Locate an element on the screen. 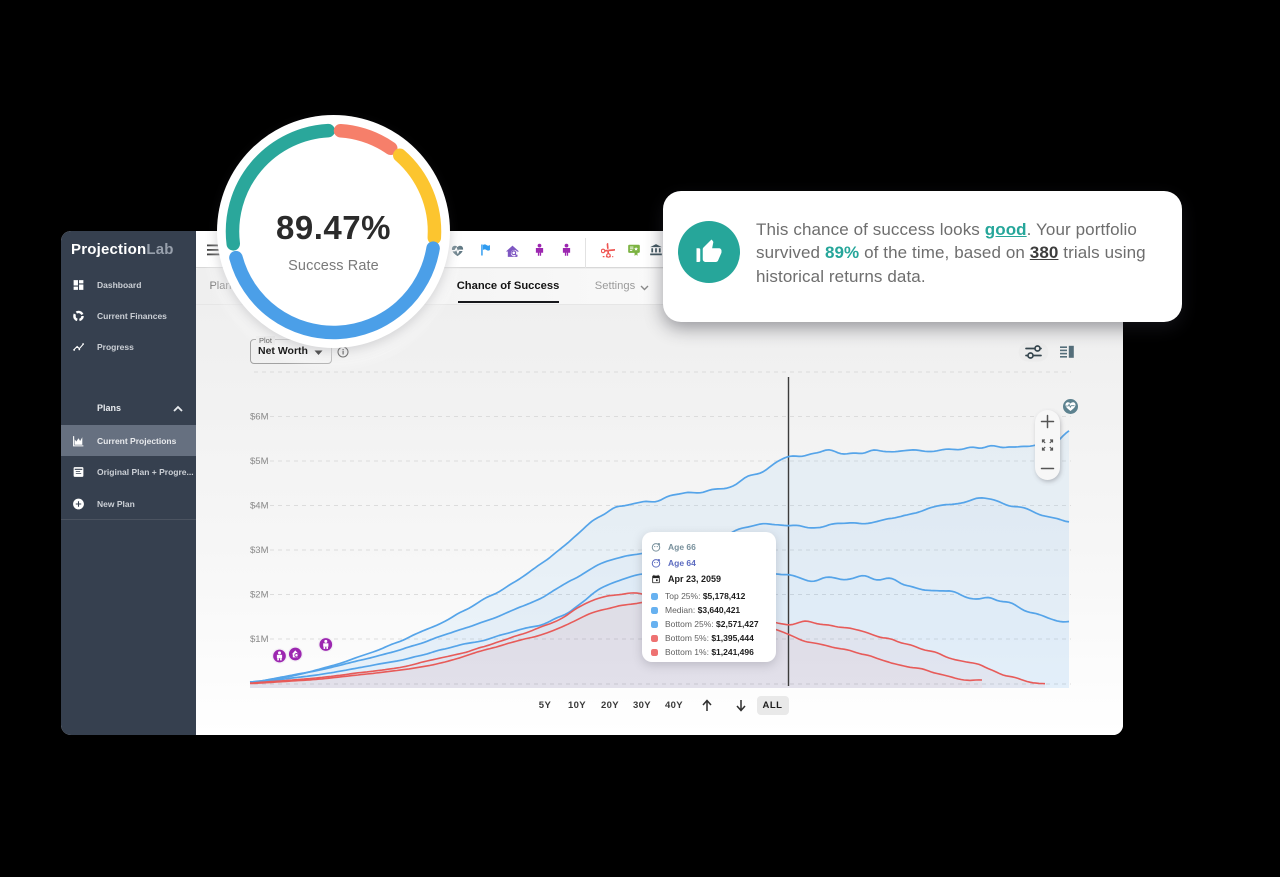 The width and height of the screenshot is (1280, 877). svg-text: $3M is located at coordinates (259, 550).